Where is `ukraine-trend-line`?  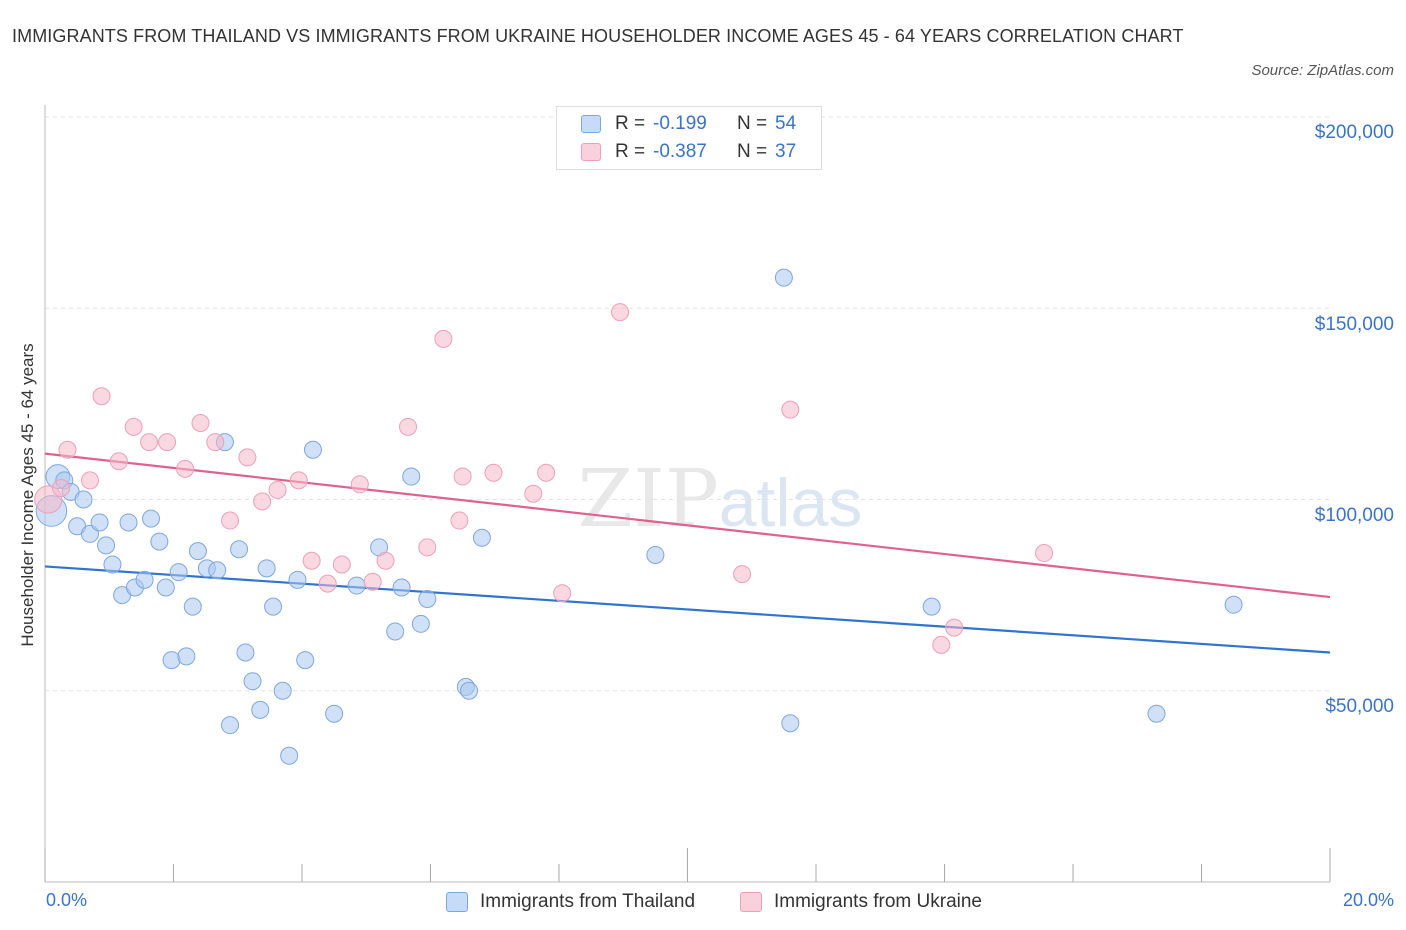 ukraine-trend-line is located at coordinates (687, 525).